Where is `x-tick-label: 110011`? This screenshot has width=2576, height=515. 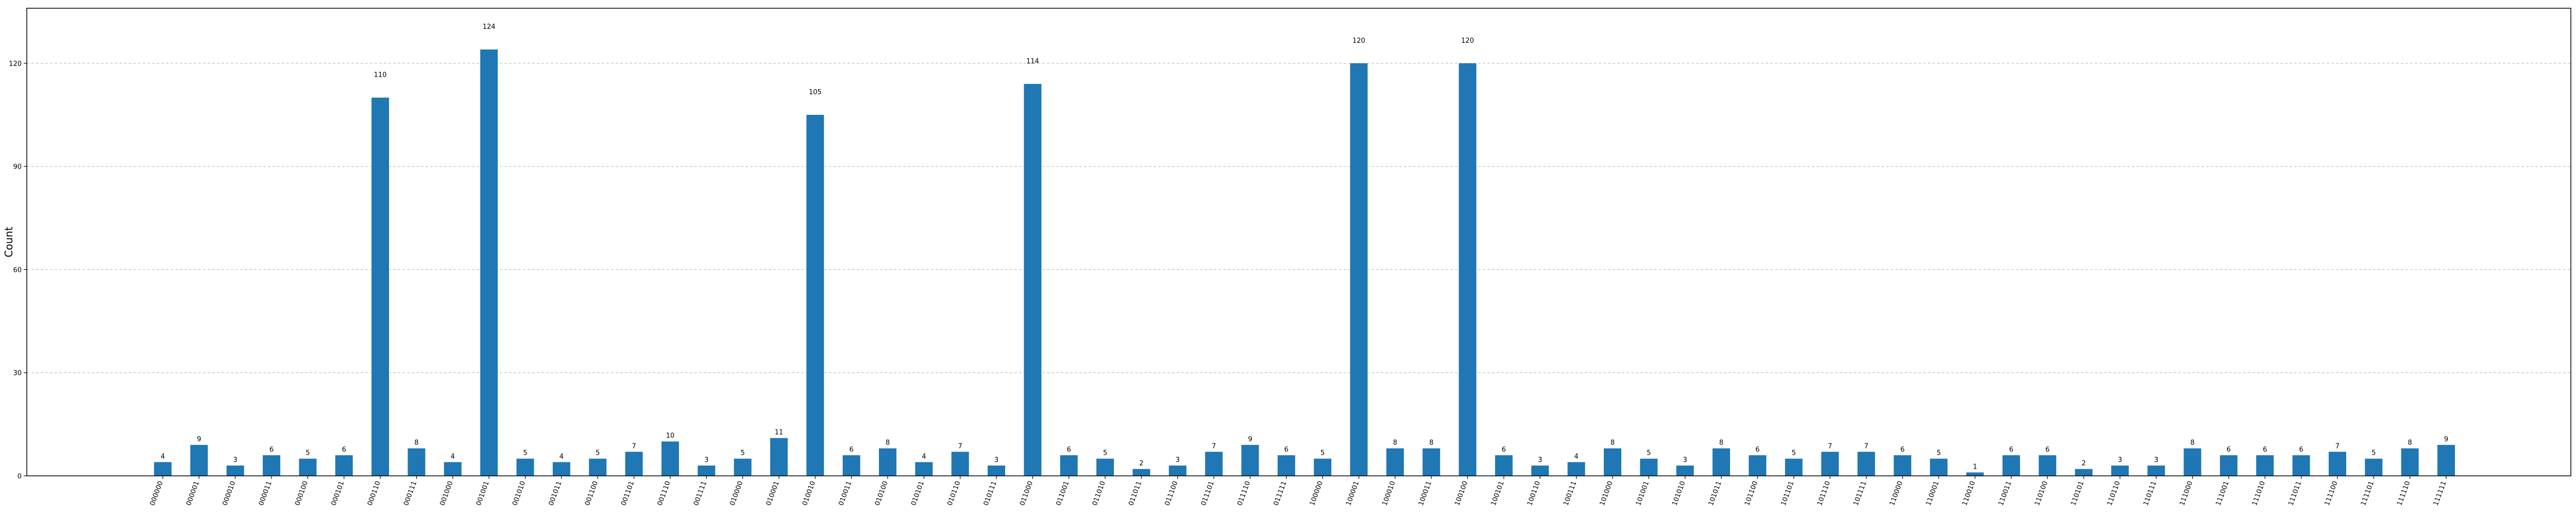
x-tick-label: 110011 is located at coordinates (2005, 493).